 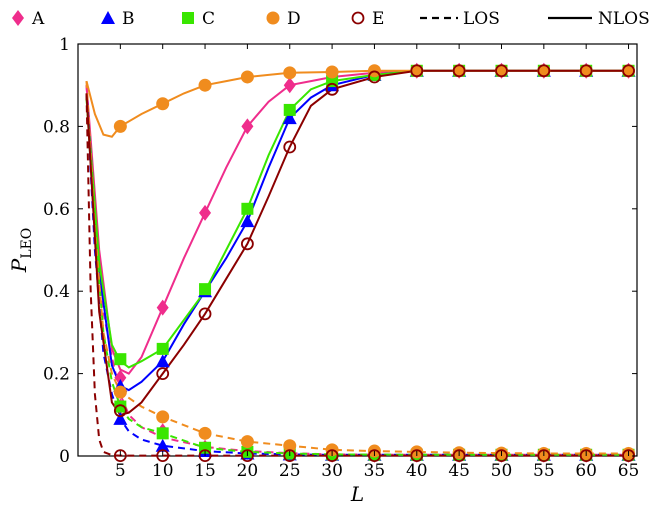 What do you see at coordinates (375, 471) in the screenshot?
I see `x-tick-label: 35` at bounding box center [375, 471].